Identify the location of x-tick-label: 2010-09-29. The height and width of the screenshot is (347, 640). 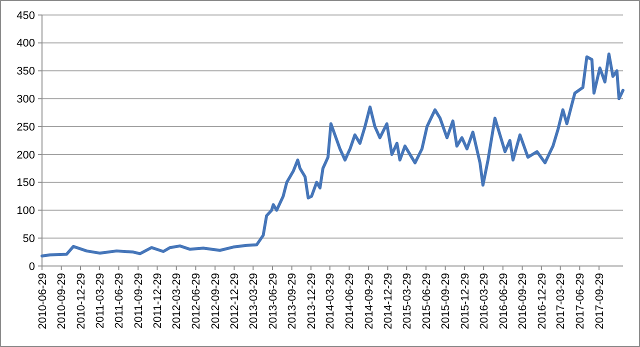
(62, 301).